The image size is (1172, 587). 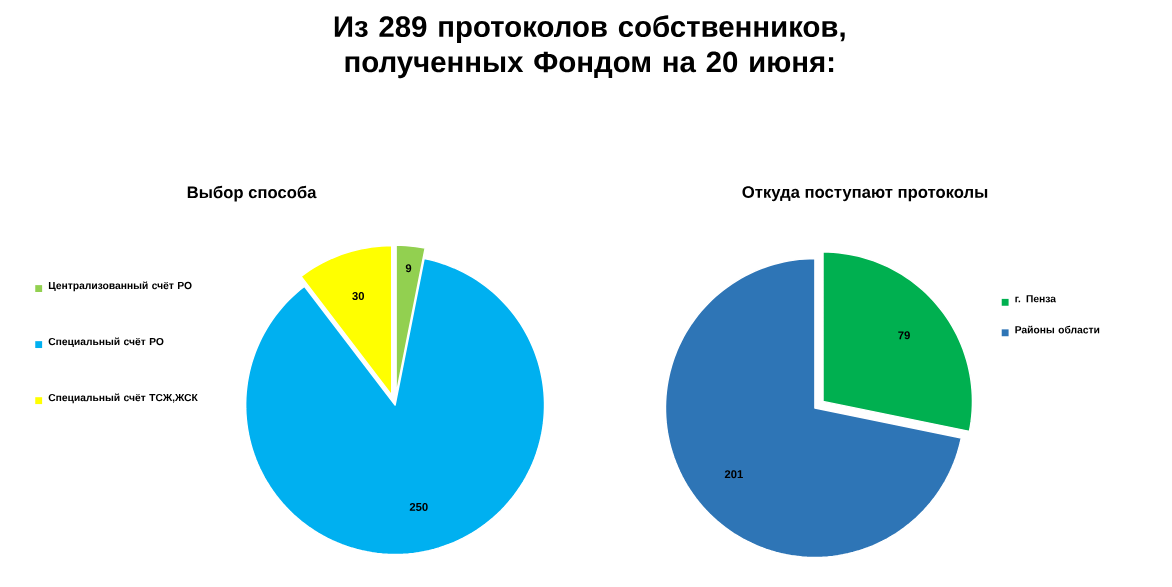 I want to click on chart-title: Из 289 протоколов собственников, полученных Фондом на 20 июня:, so click(x=589, y=47).